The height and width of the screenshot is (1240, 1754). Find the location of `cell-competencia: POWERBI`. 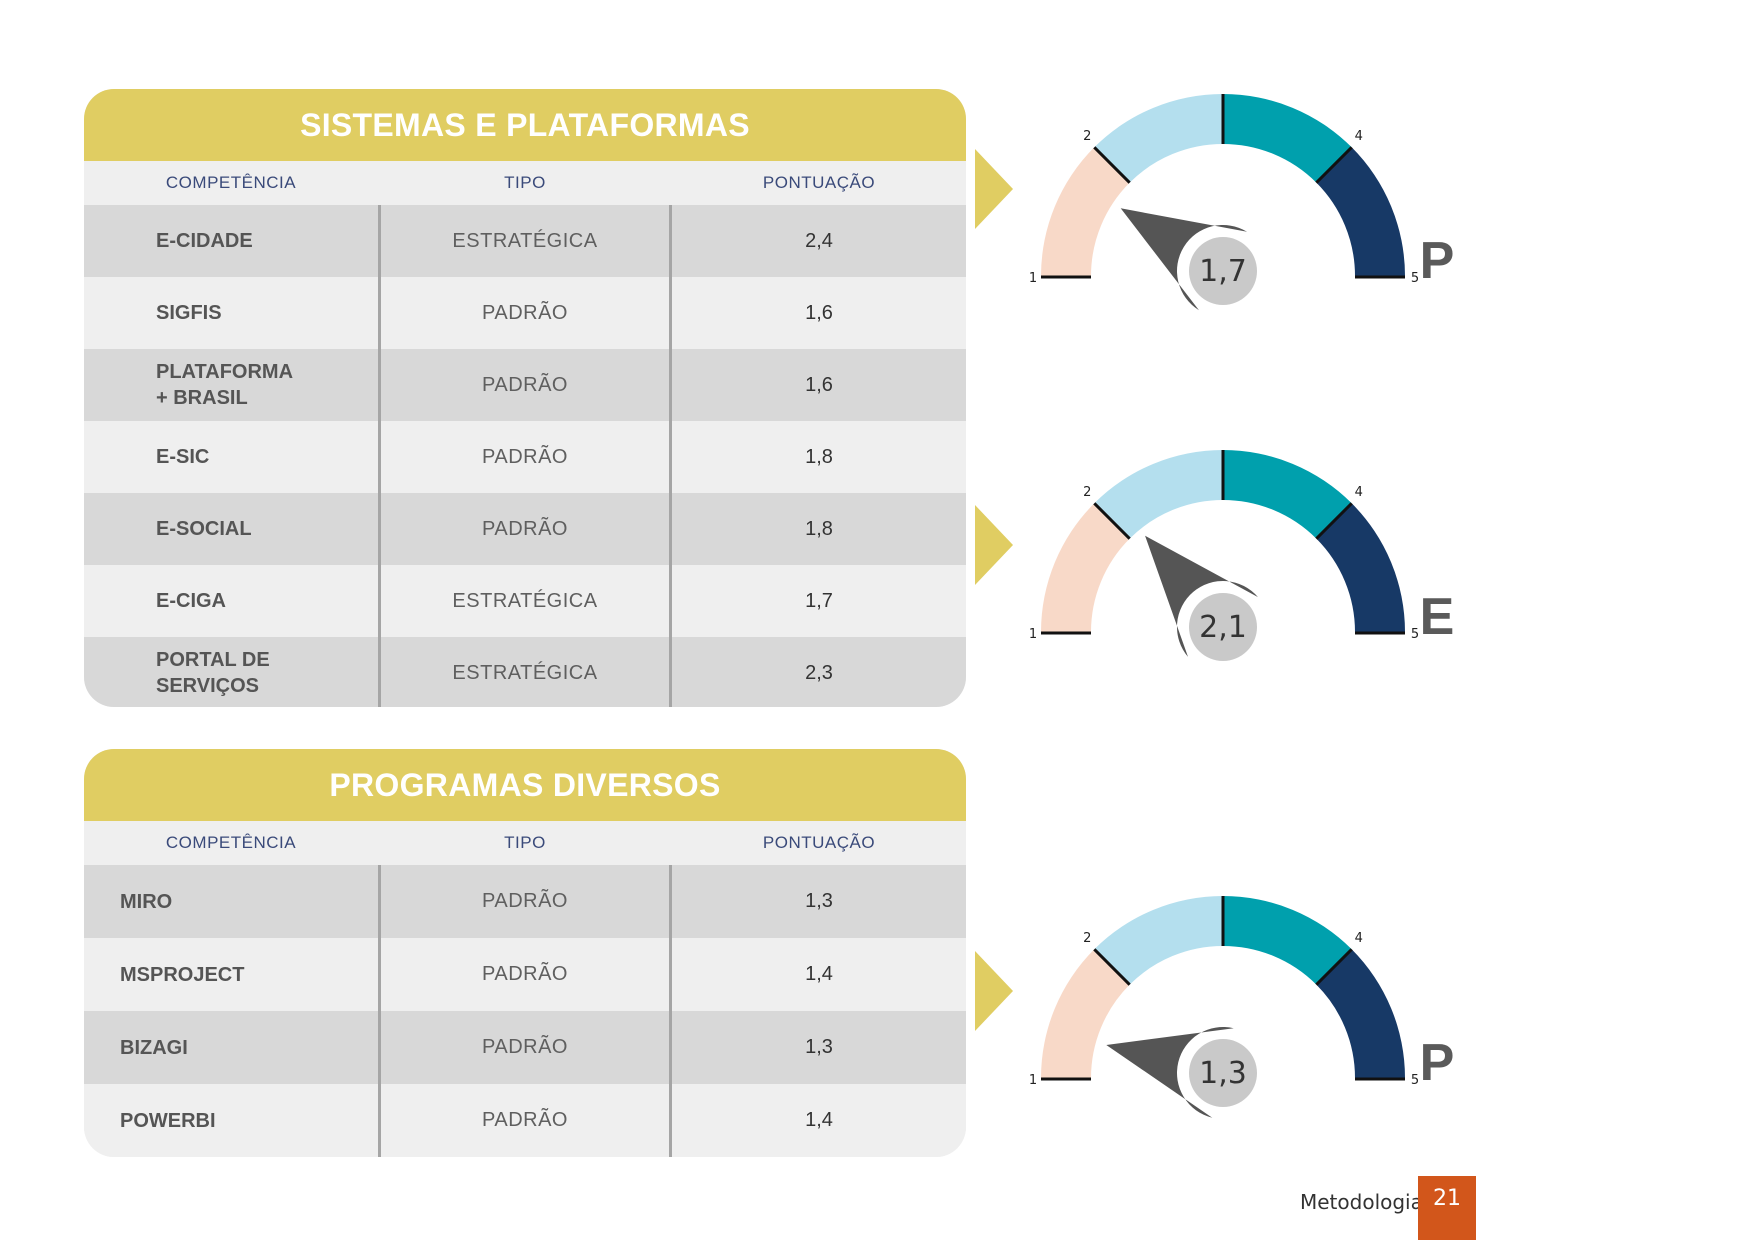

cell-competencia: POWERBI is located at coordinates (168, 1120).